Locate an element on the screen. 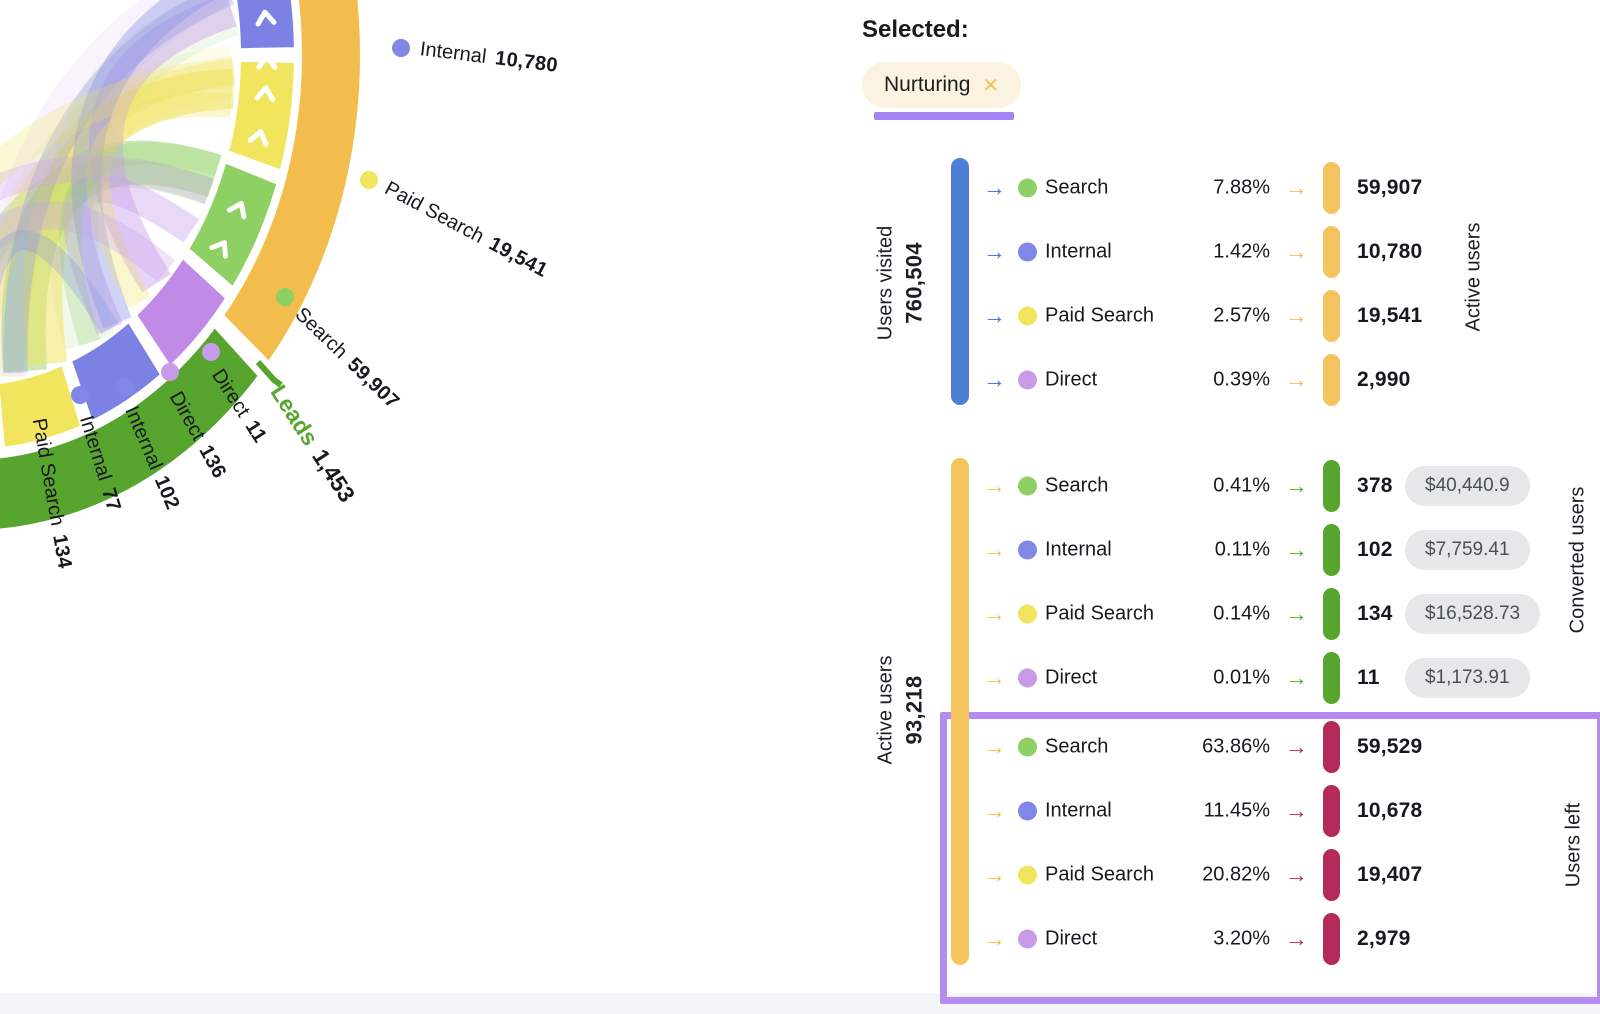  count-value: 2,990 is located at coordinates (1384, 379).